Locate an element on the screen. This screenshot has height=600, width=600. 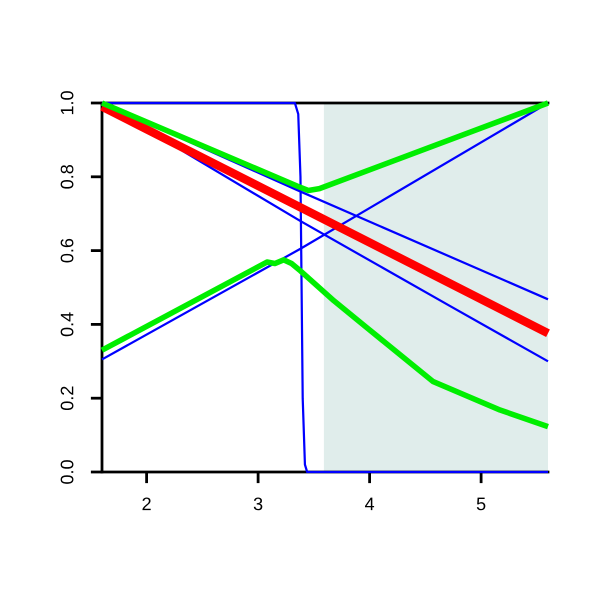
y-tick-label: 0.2 is located at coordinates (67, 398).